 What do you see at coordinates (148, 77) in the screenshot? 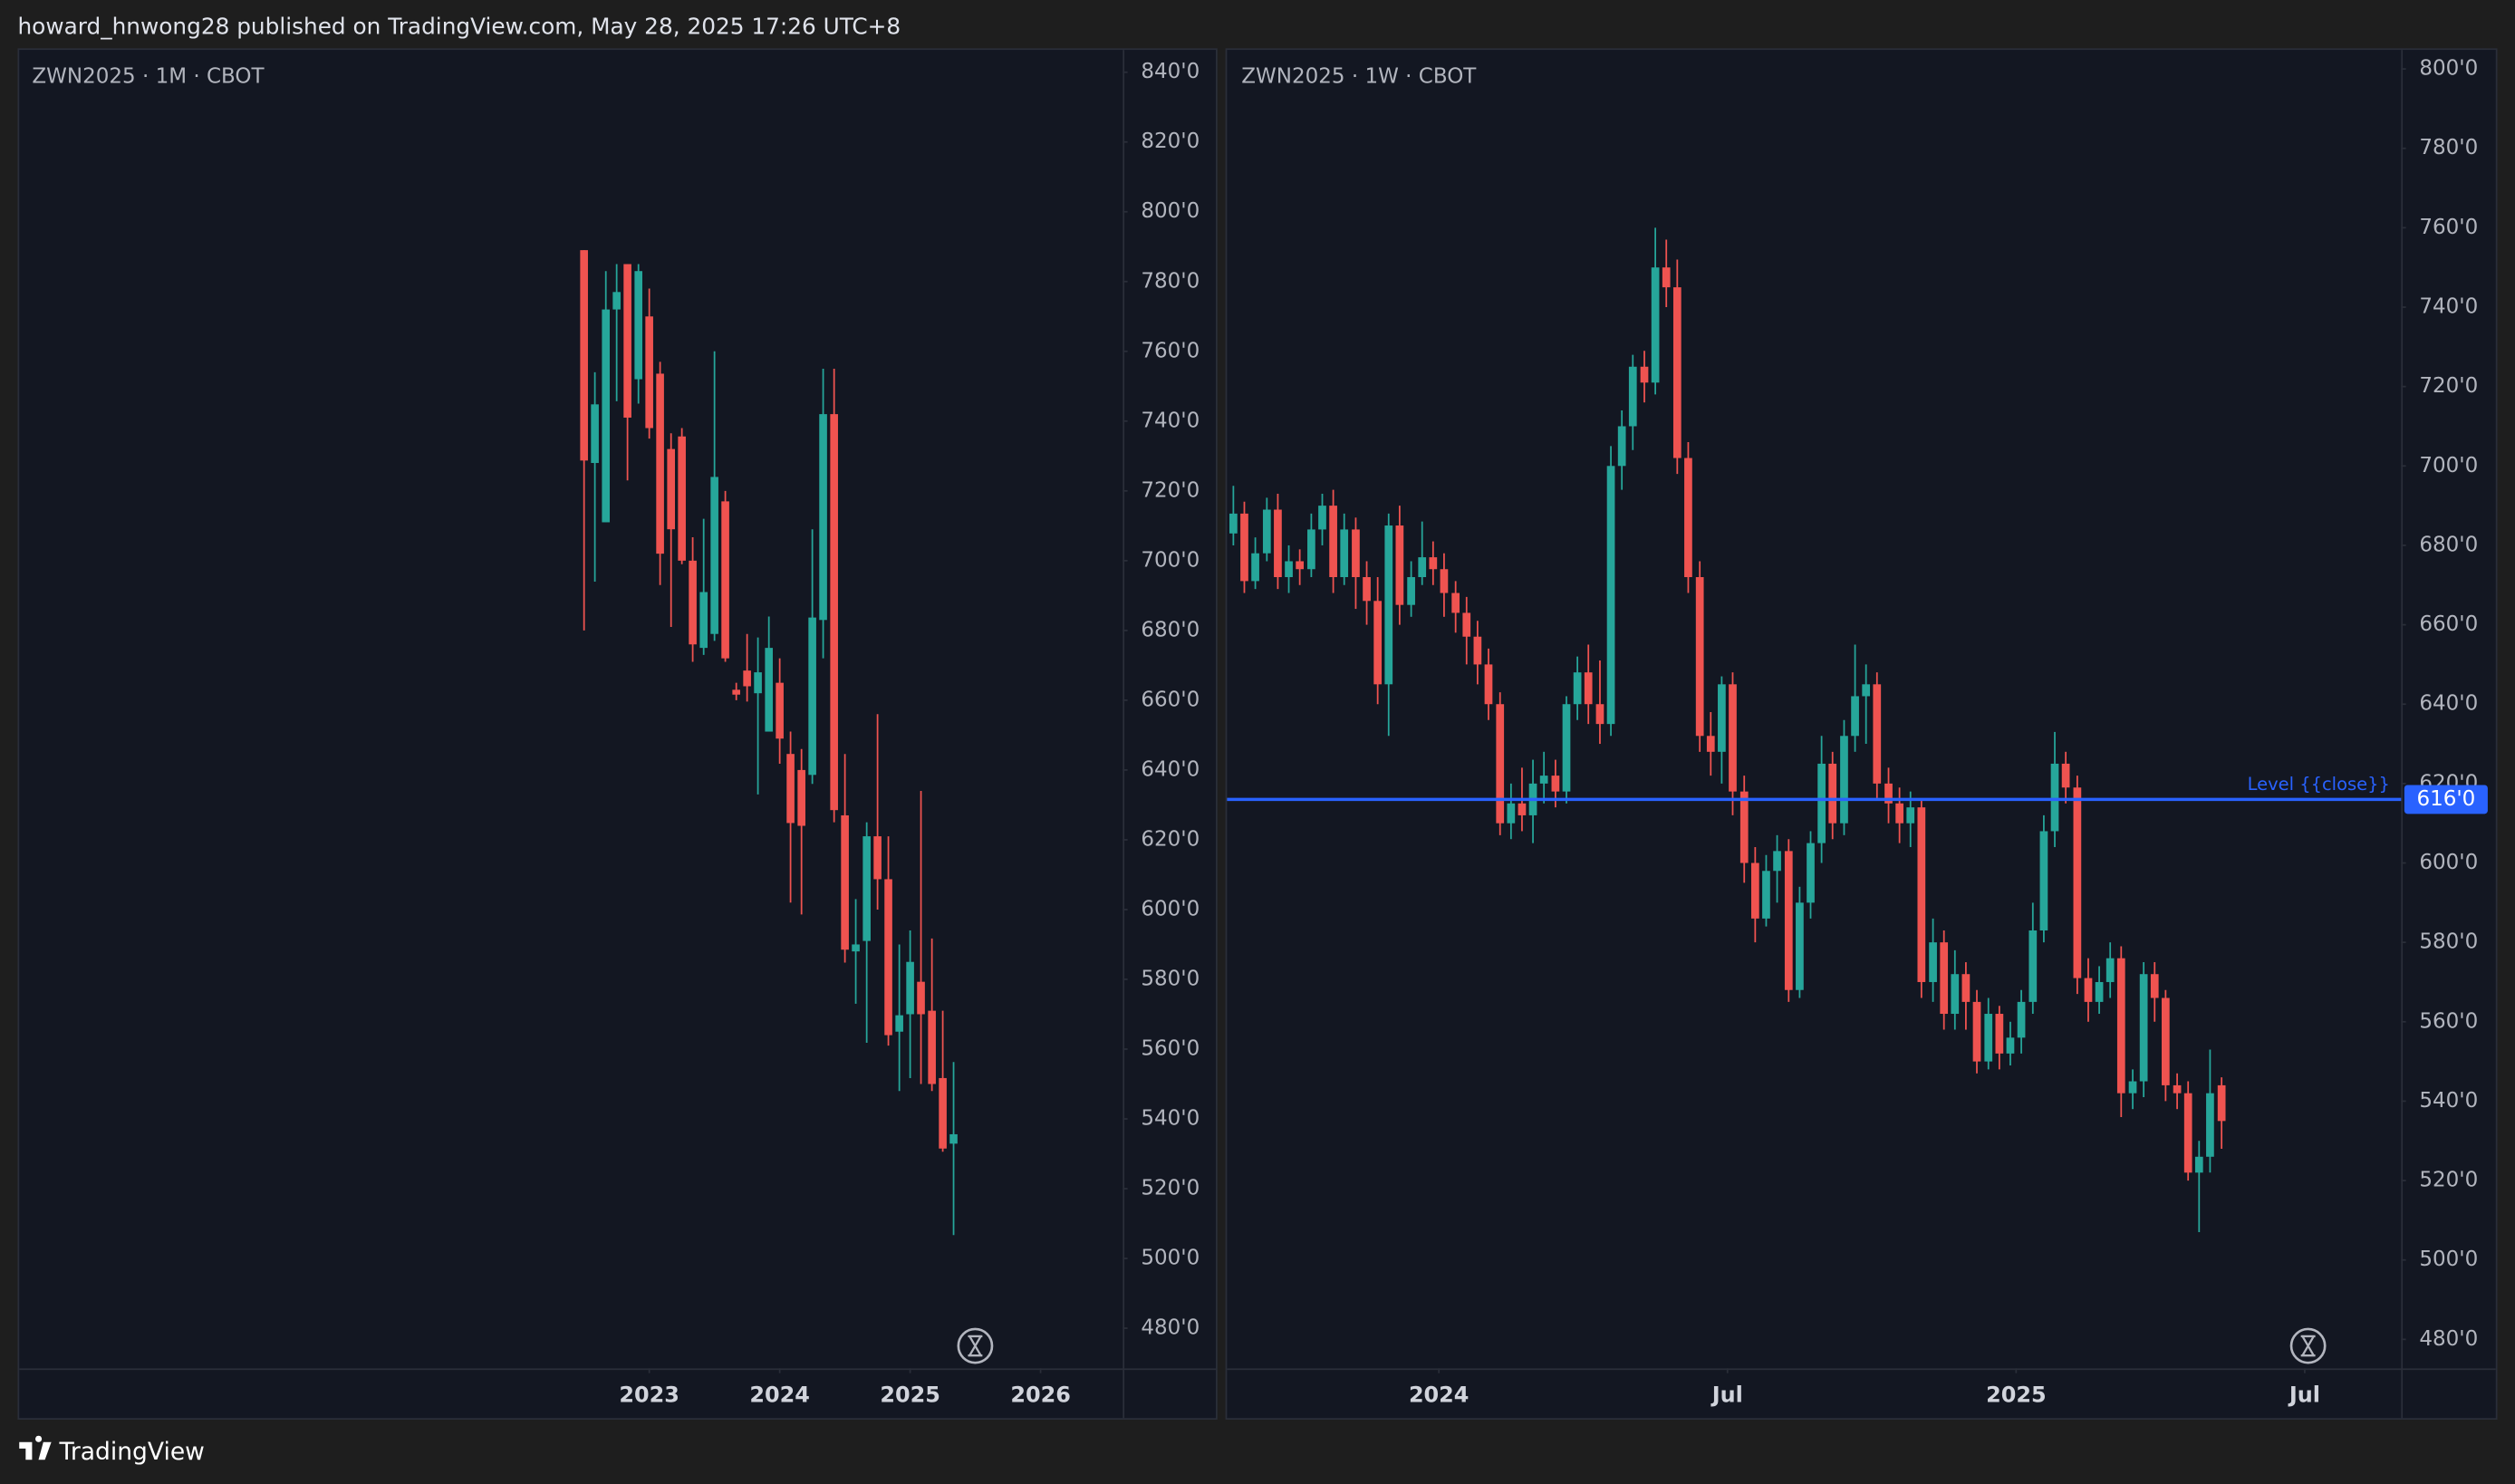
I see `chart-title: ZWN2025 · 1M · CBOT` at bounding box center [148, 77].